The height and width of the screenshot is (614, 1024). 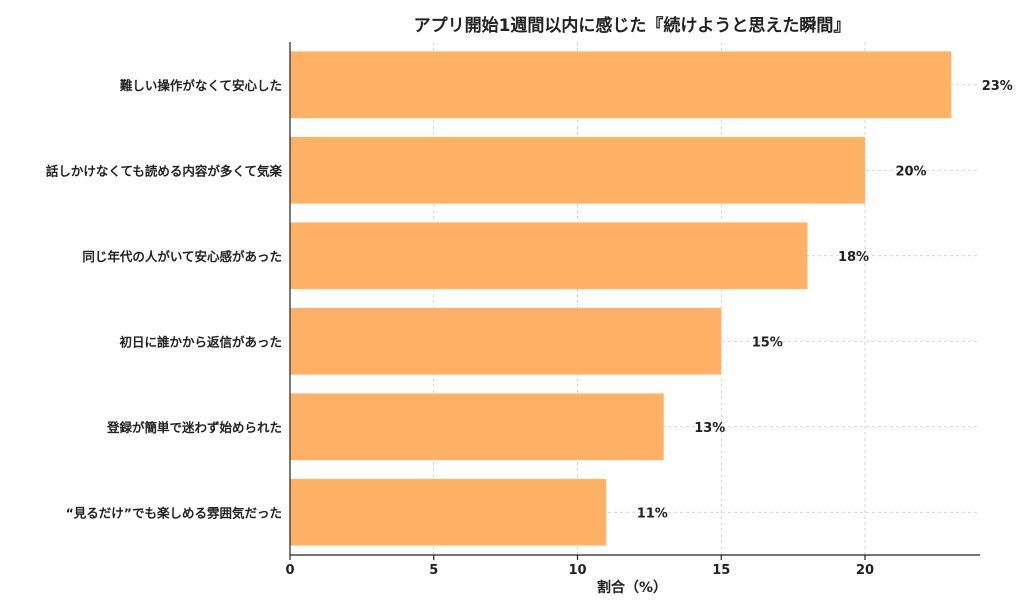 What do you see at coordinates (865, 570) in the screenshot?
I see `x-tick-label: 20` at bounding box center [865, 570].